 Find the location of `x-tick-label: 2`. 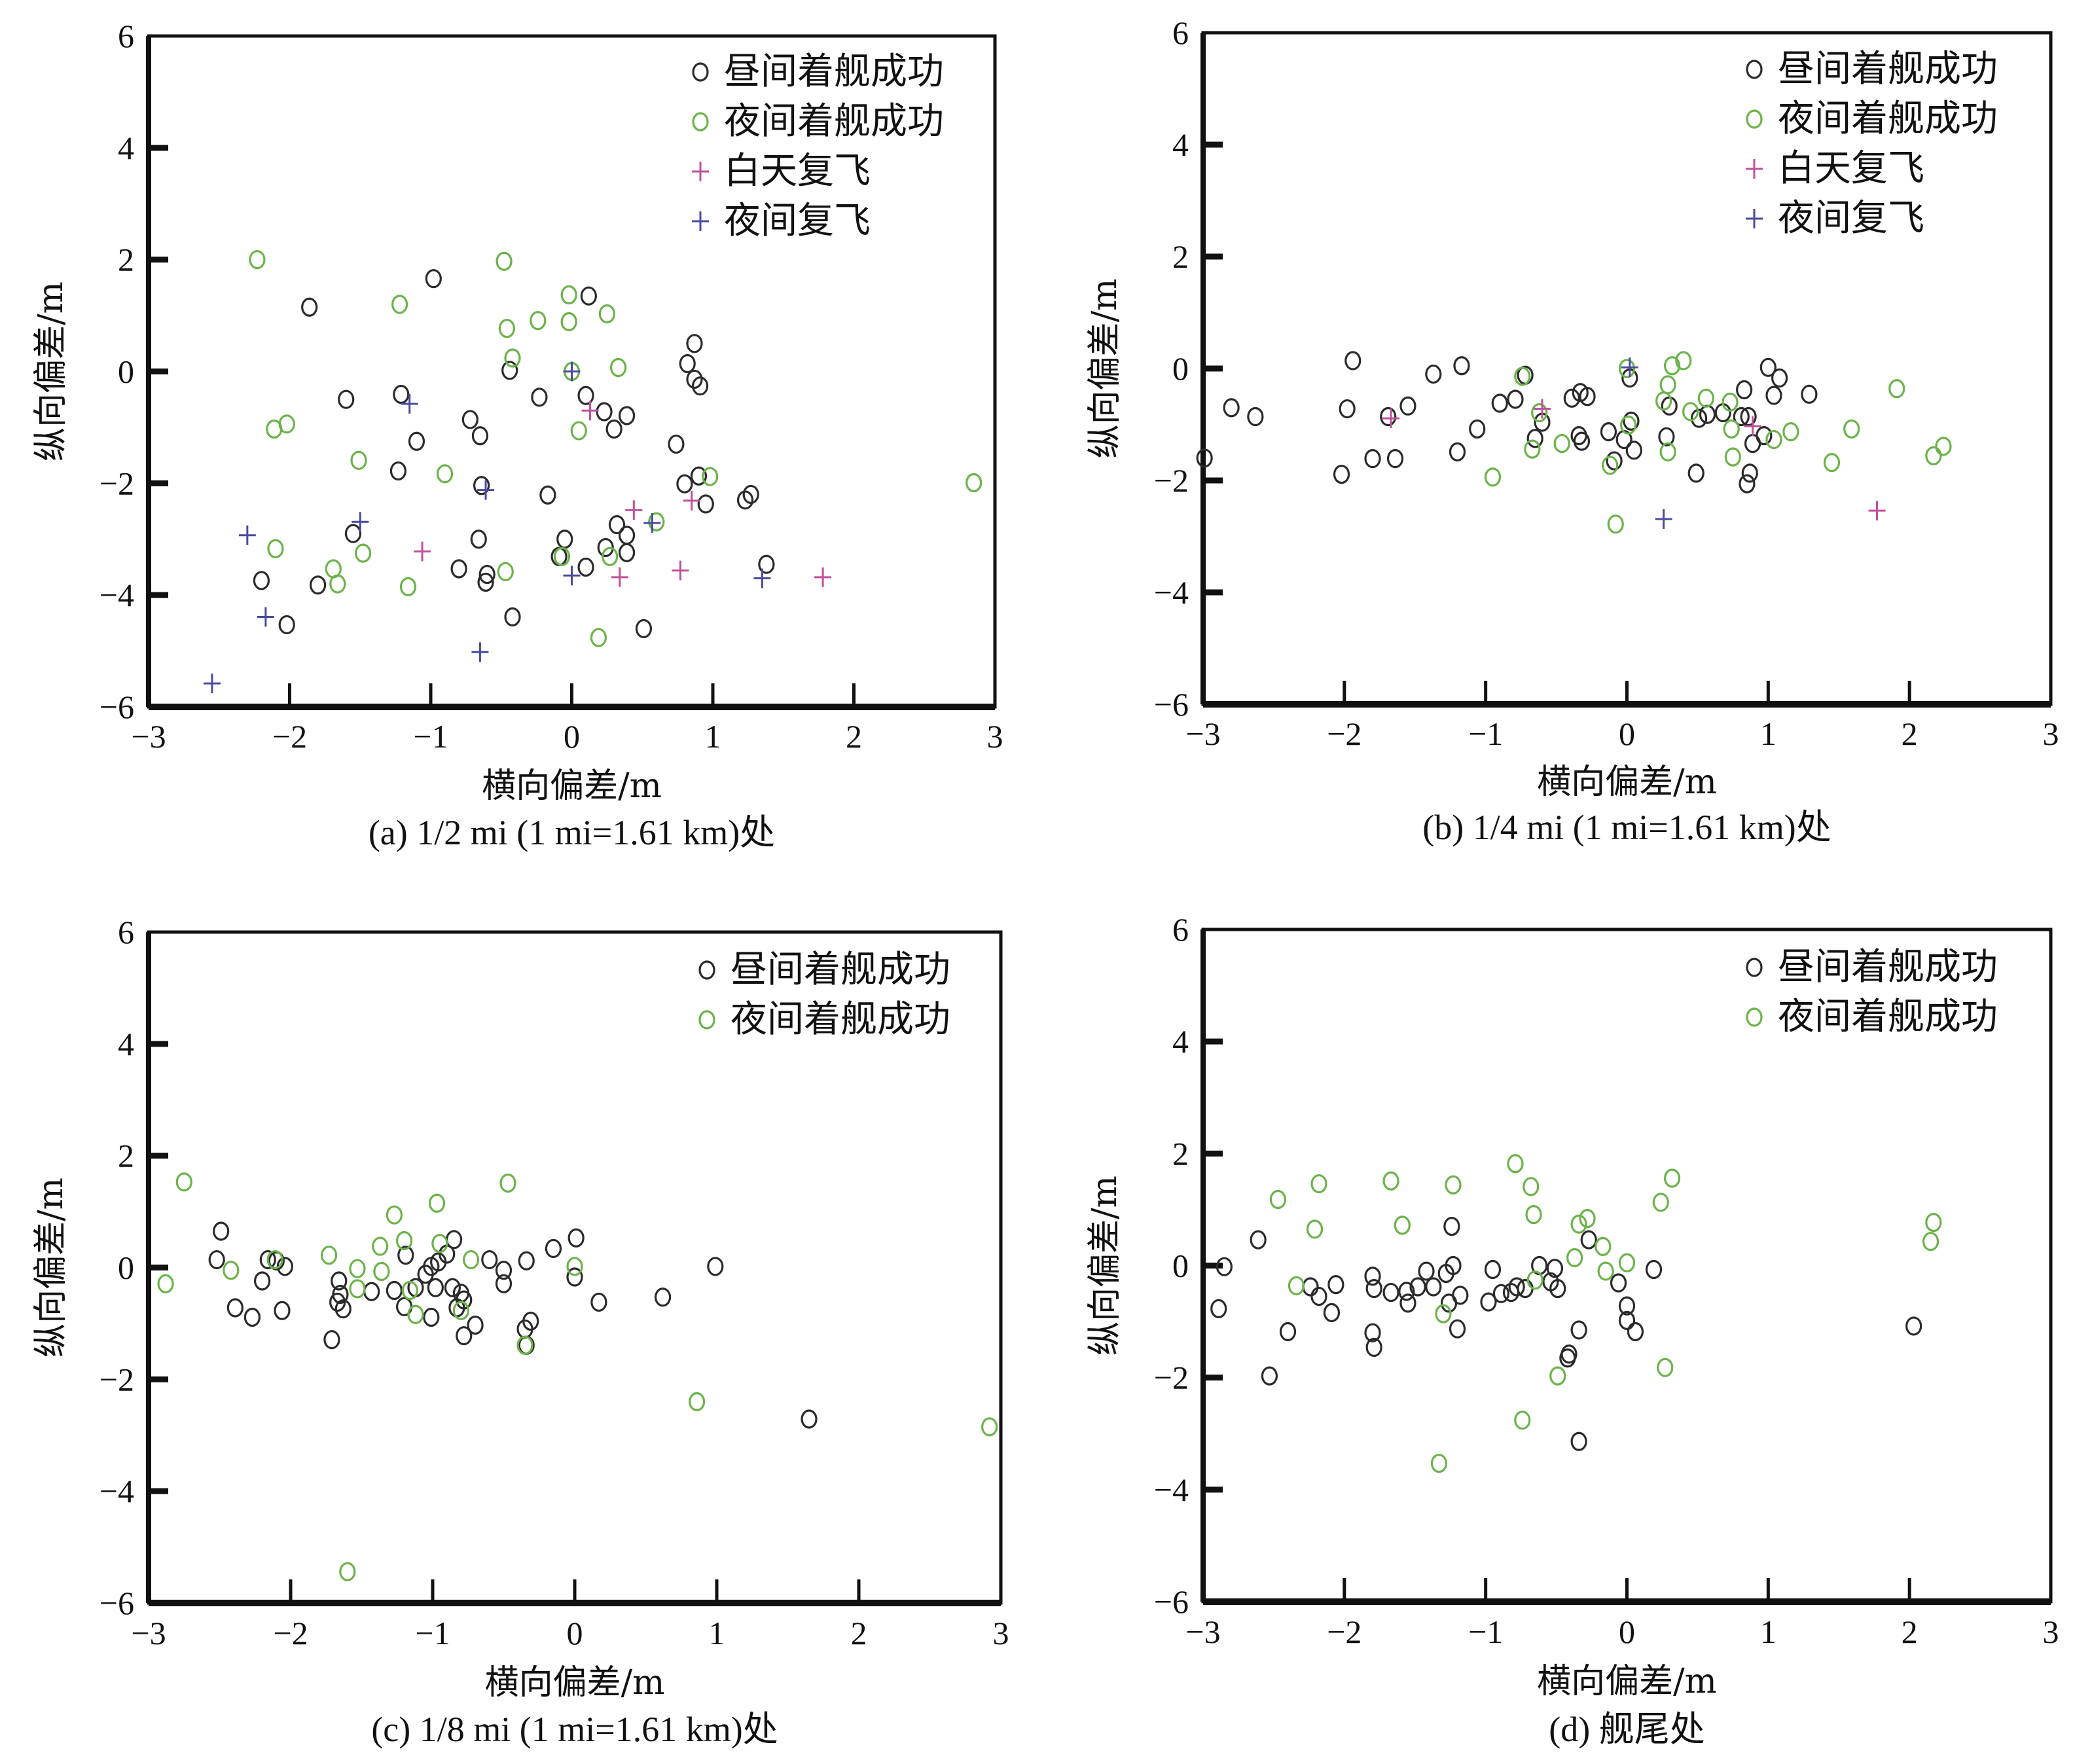

x-tick-label: 2 is located at coordinates (1910, 1631).